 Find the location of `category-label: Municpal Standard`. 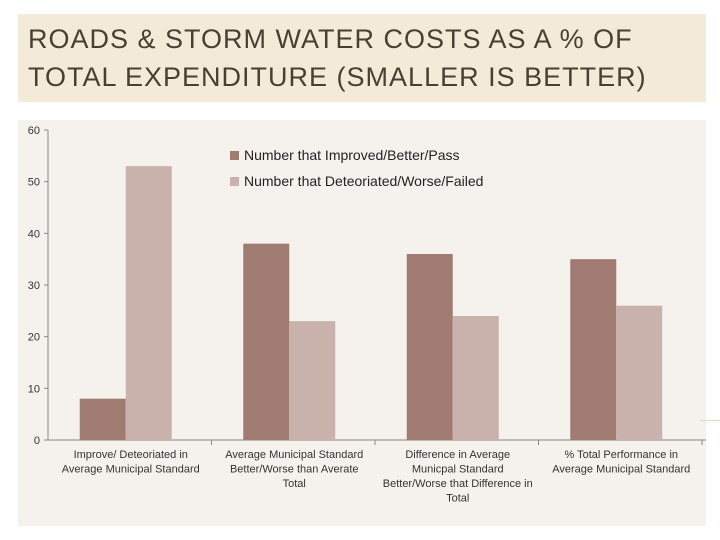

category-label: Municpal Standard is located at coordinates (458, 470).